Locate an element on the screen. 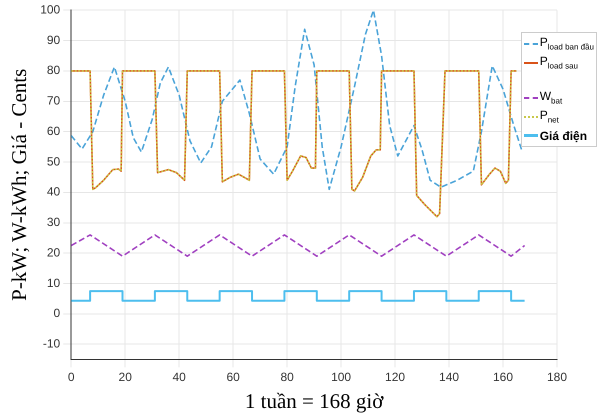 This screenshot has height=419, width=597. x-tick-label: 180 is located at coordinates (557, 377).